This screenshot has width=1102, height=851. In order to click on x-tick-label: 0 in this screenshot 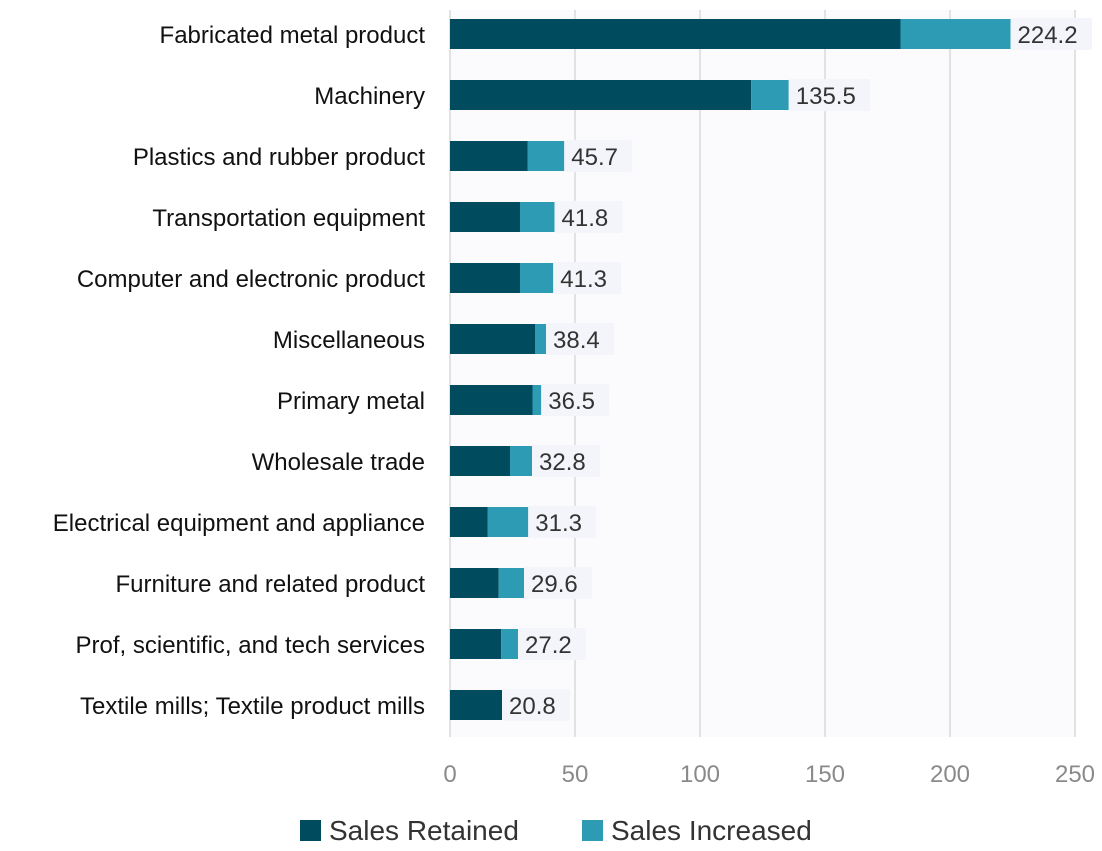, I will do `click(449, 774)`.